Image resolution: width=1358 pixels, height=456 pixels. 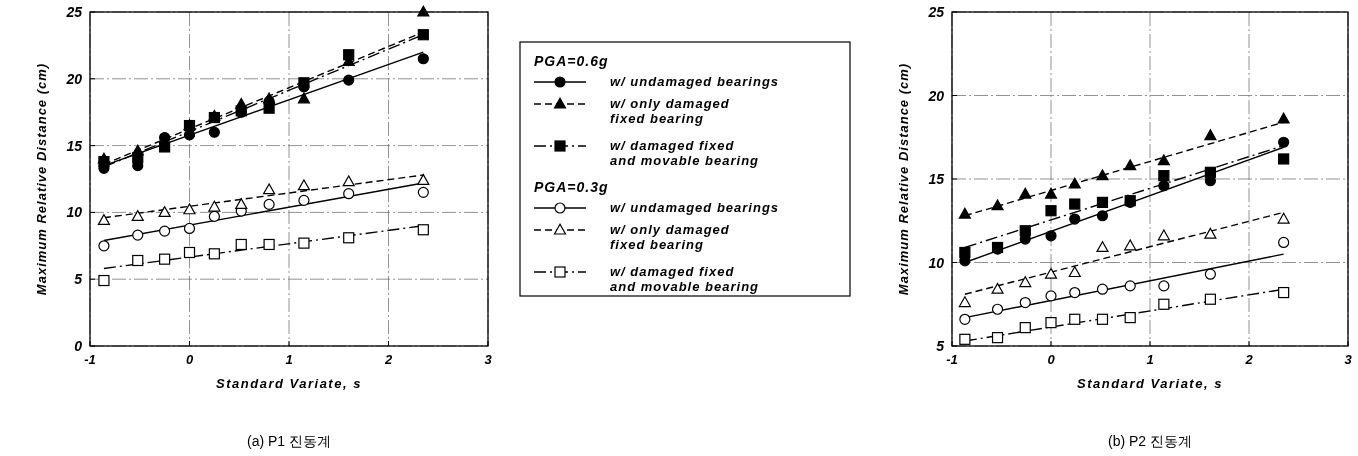 What do you see at coordinates (571, 61) in the screenshot?
I see `text: PGA=0.6g` at bounding box center [571, 61].